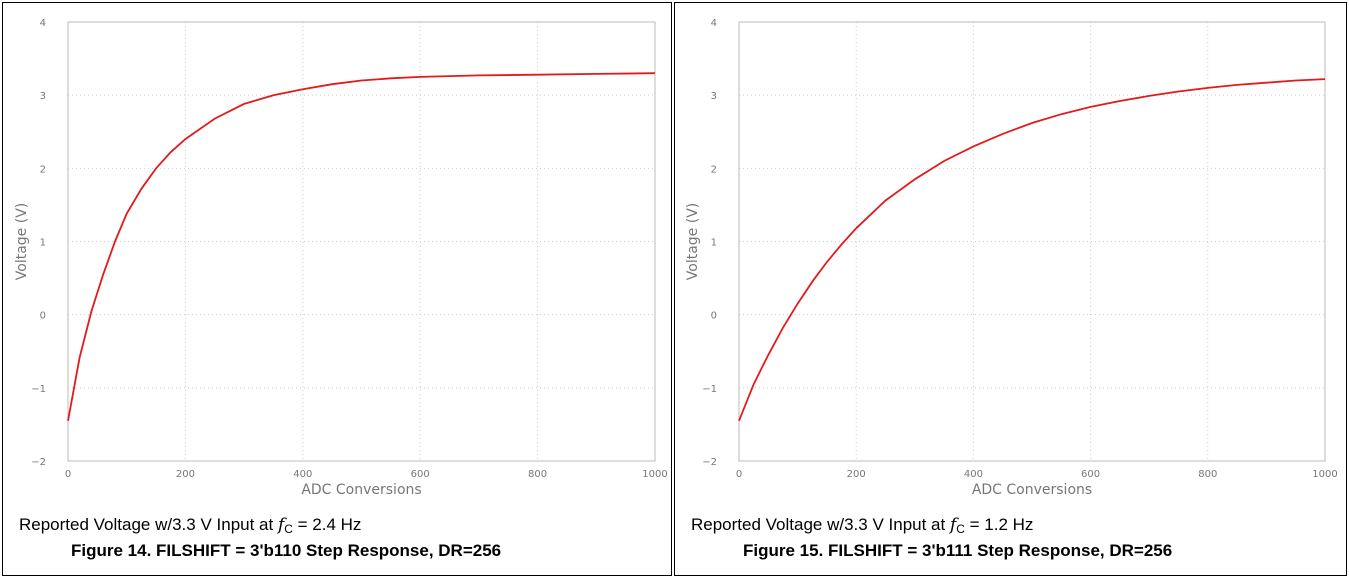  What do you see at coordinates (999, 524) in the screenshot?
I see `caption-suffix: = 1.2 Hz` at bounding box center [999, 524].